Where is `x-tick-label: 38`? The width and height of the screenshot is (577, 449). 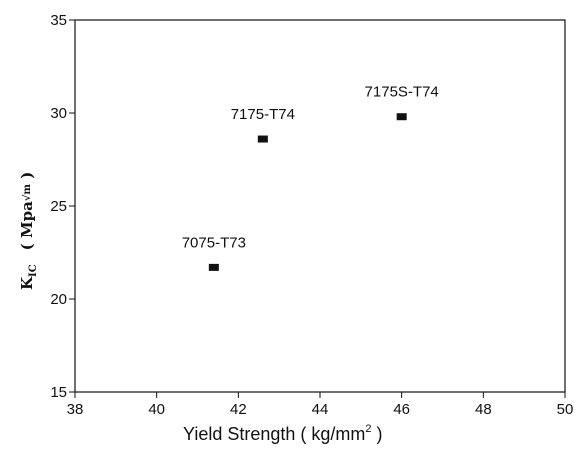 x-tick-label: 38 is located at coordinates (75, 409).